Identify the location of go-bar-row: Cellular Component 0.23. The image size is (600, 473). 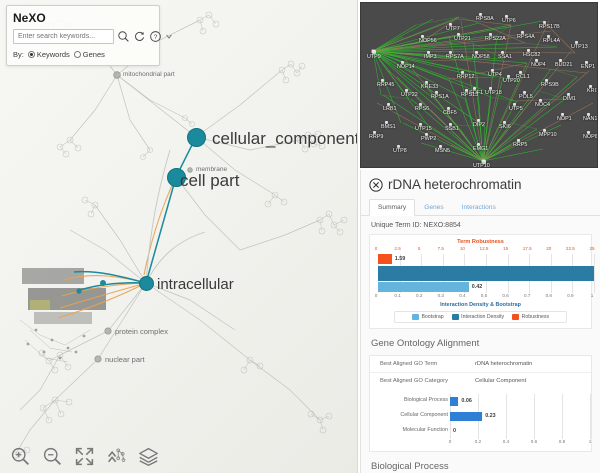
(483, 416).